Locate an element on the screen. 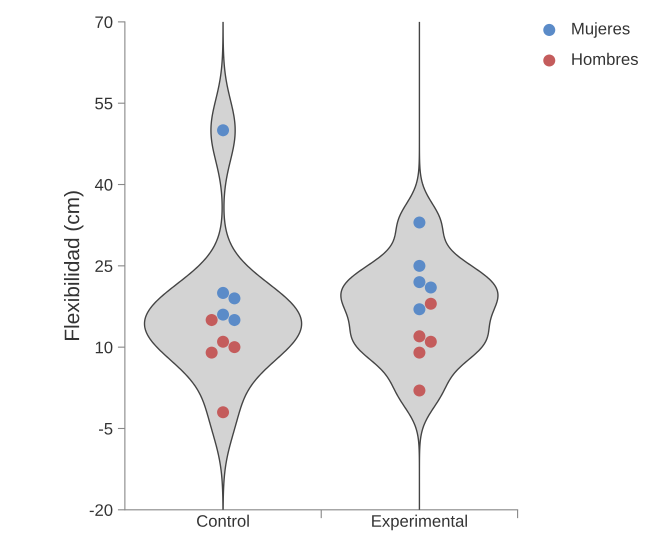 This screenshot has width=647, height=547. y-tick-label: -5 is located at coordinates (105, 429).